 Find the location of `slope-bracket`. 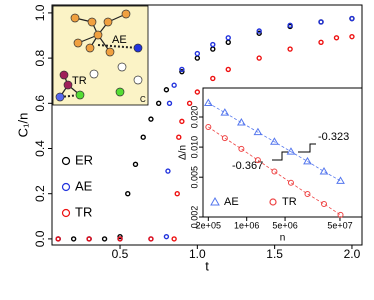

slope-bracket is located at coordinates (307, 148).